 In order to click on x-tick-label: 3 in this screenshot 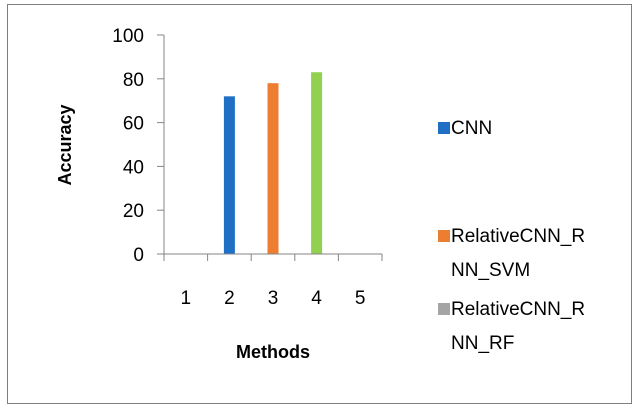, I will do `click(273, 298)`.